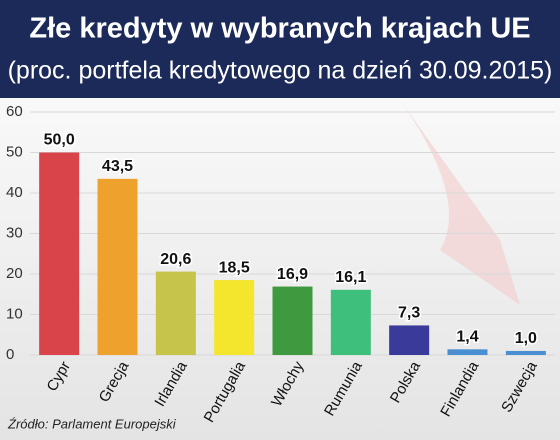 The image size is (560, 440). I want to click on value-label: 43,5, so click(117, 166).